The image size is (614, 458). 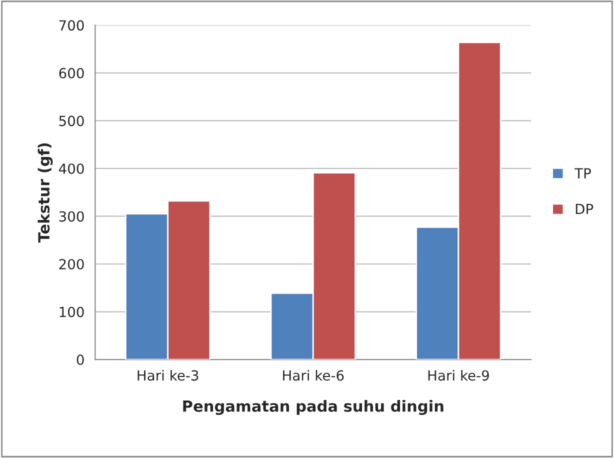 What do you see at coordinates (585, 209) in the screenshot?
I see `legend-label: DP` at bounding box center [585, 209].